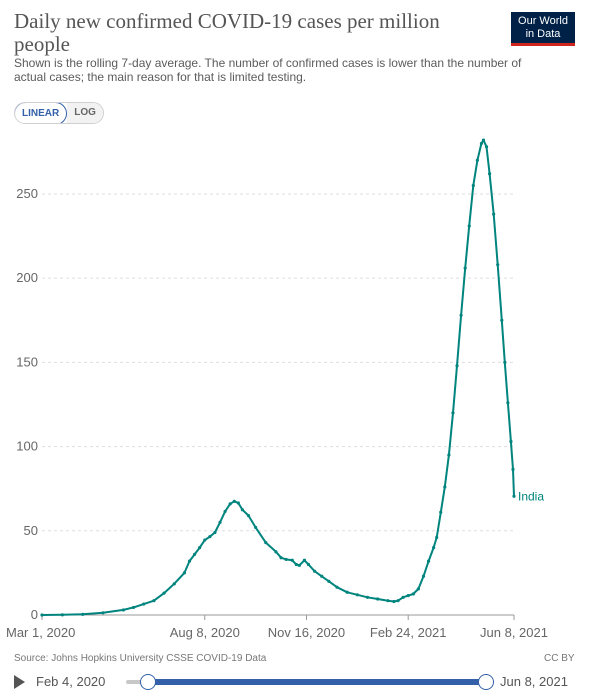 The height and width of the screenshot is (693, 593). Describe the element at coordinates (19, 682) in the screenshot. I see `play-icon` at that location.